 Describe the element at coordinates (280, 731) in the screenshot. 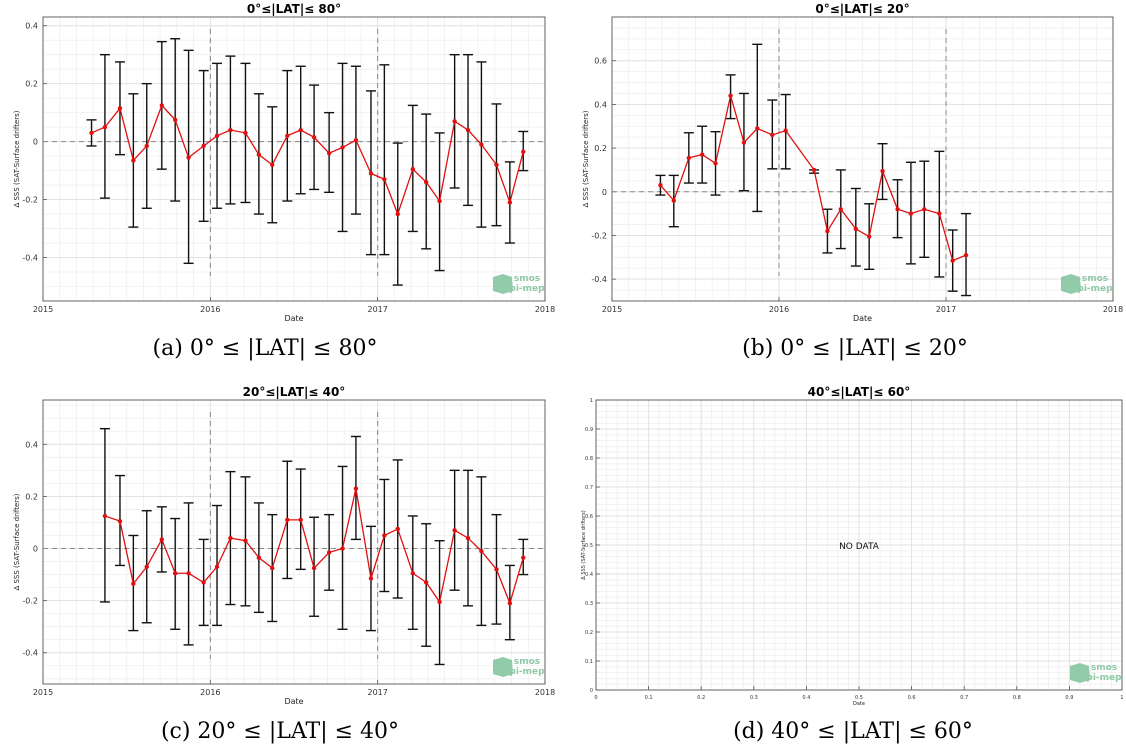

I see `caption-c: (c) 20° ≤ |LAT| ≤ 40°` at that location.